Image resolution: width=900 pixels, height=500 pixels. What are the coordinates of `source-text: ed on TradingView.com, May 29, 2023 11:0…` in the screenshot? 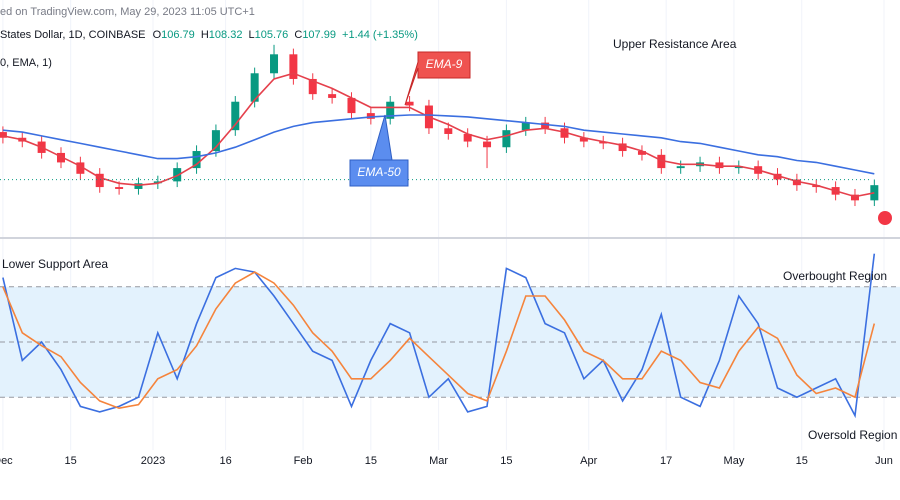 It's located at (127, 12).